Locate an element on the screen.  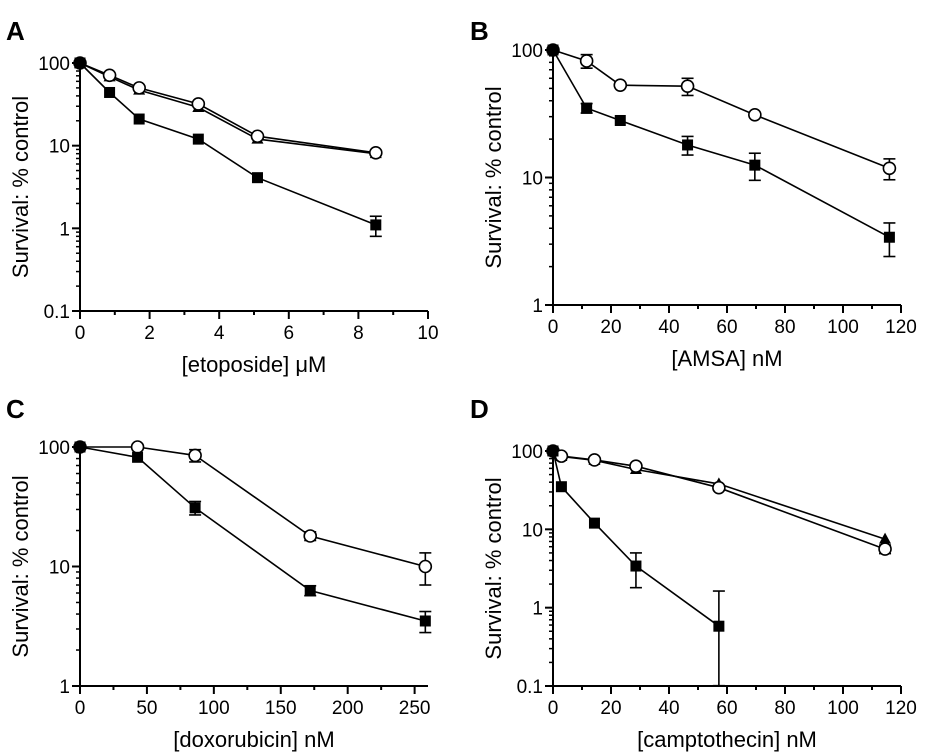
x-tick-label-a: 0 is located at coordinates (80, 333).